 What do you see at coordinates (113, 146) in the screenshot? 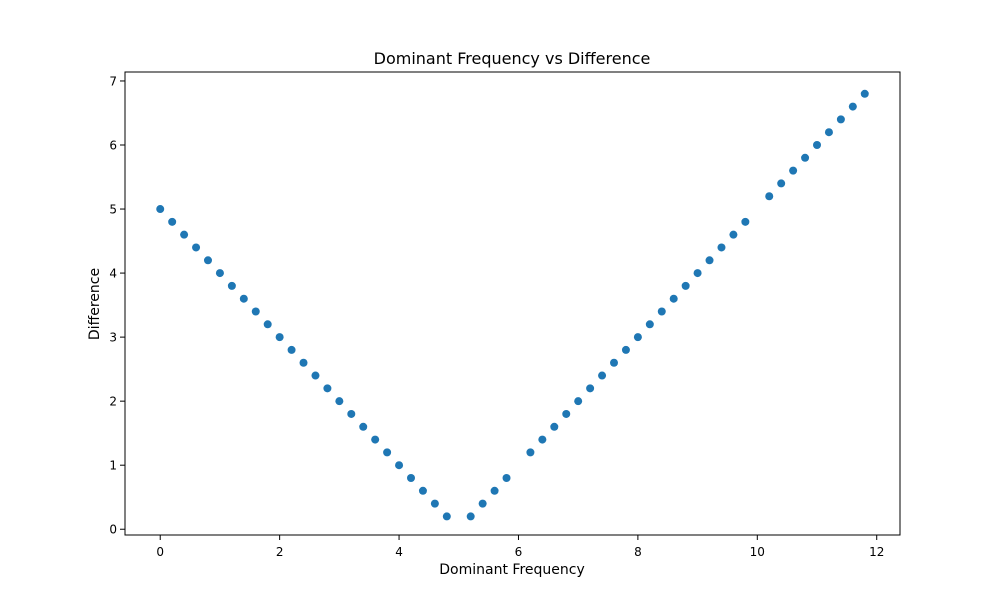
I see `y-tick-label: 6` at bounding box center [113, 146].